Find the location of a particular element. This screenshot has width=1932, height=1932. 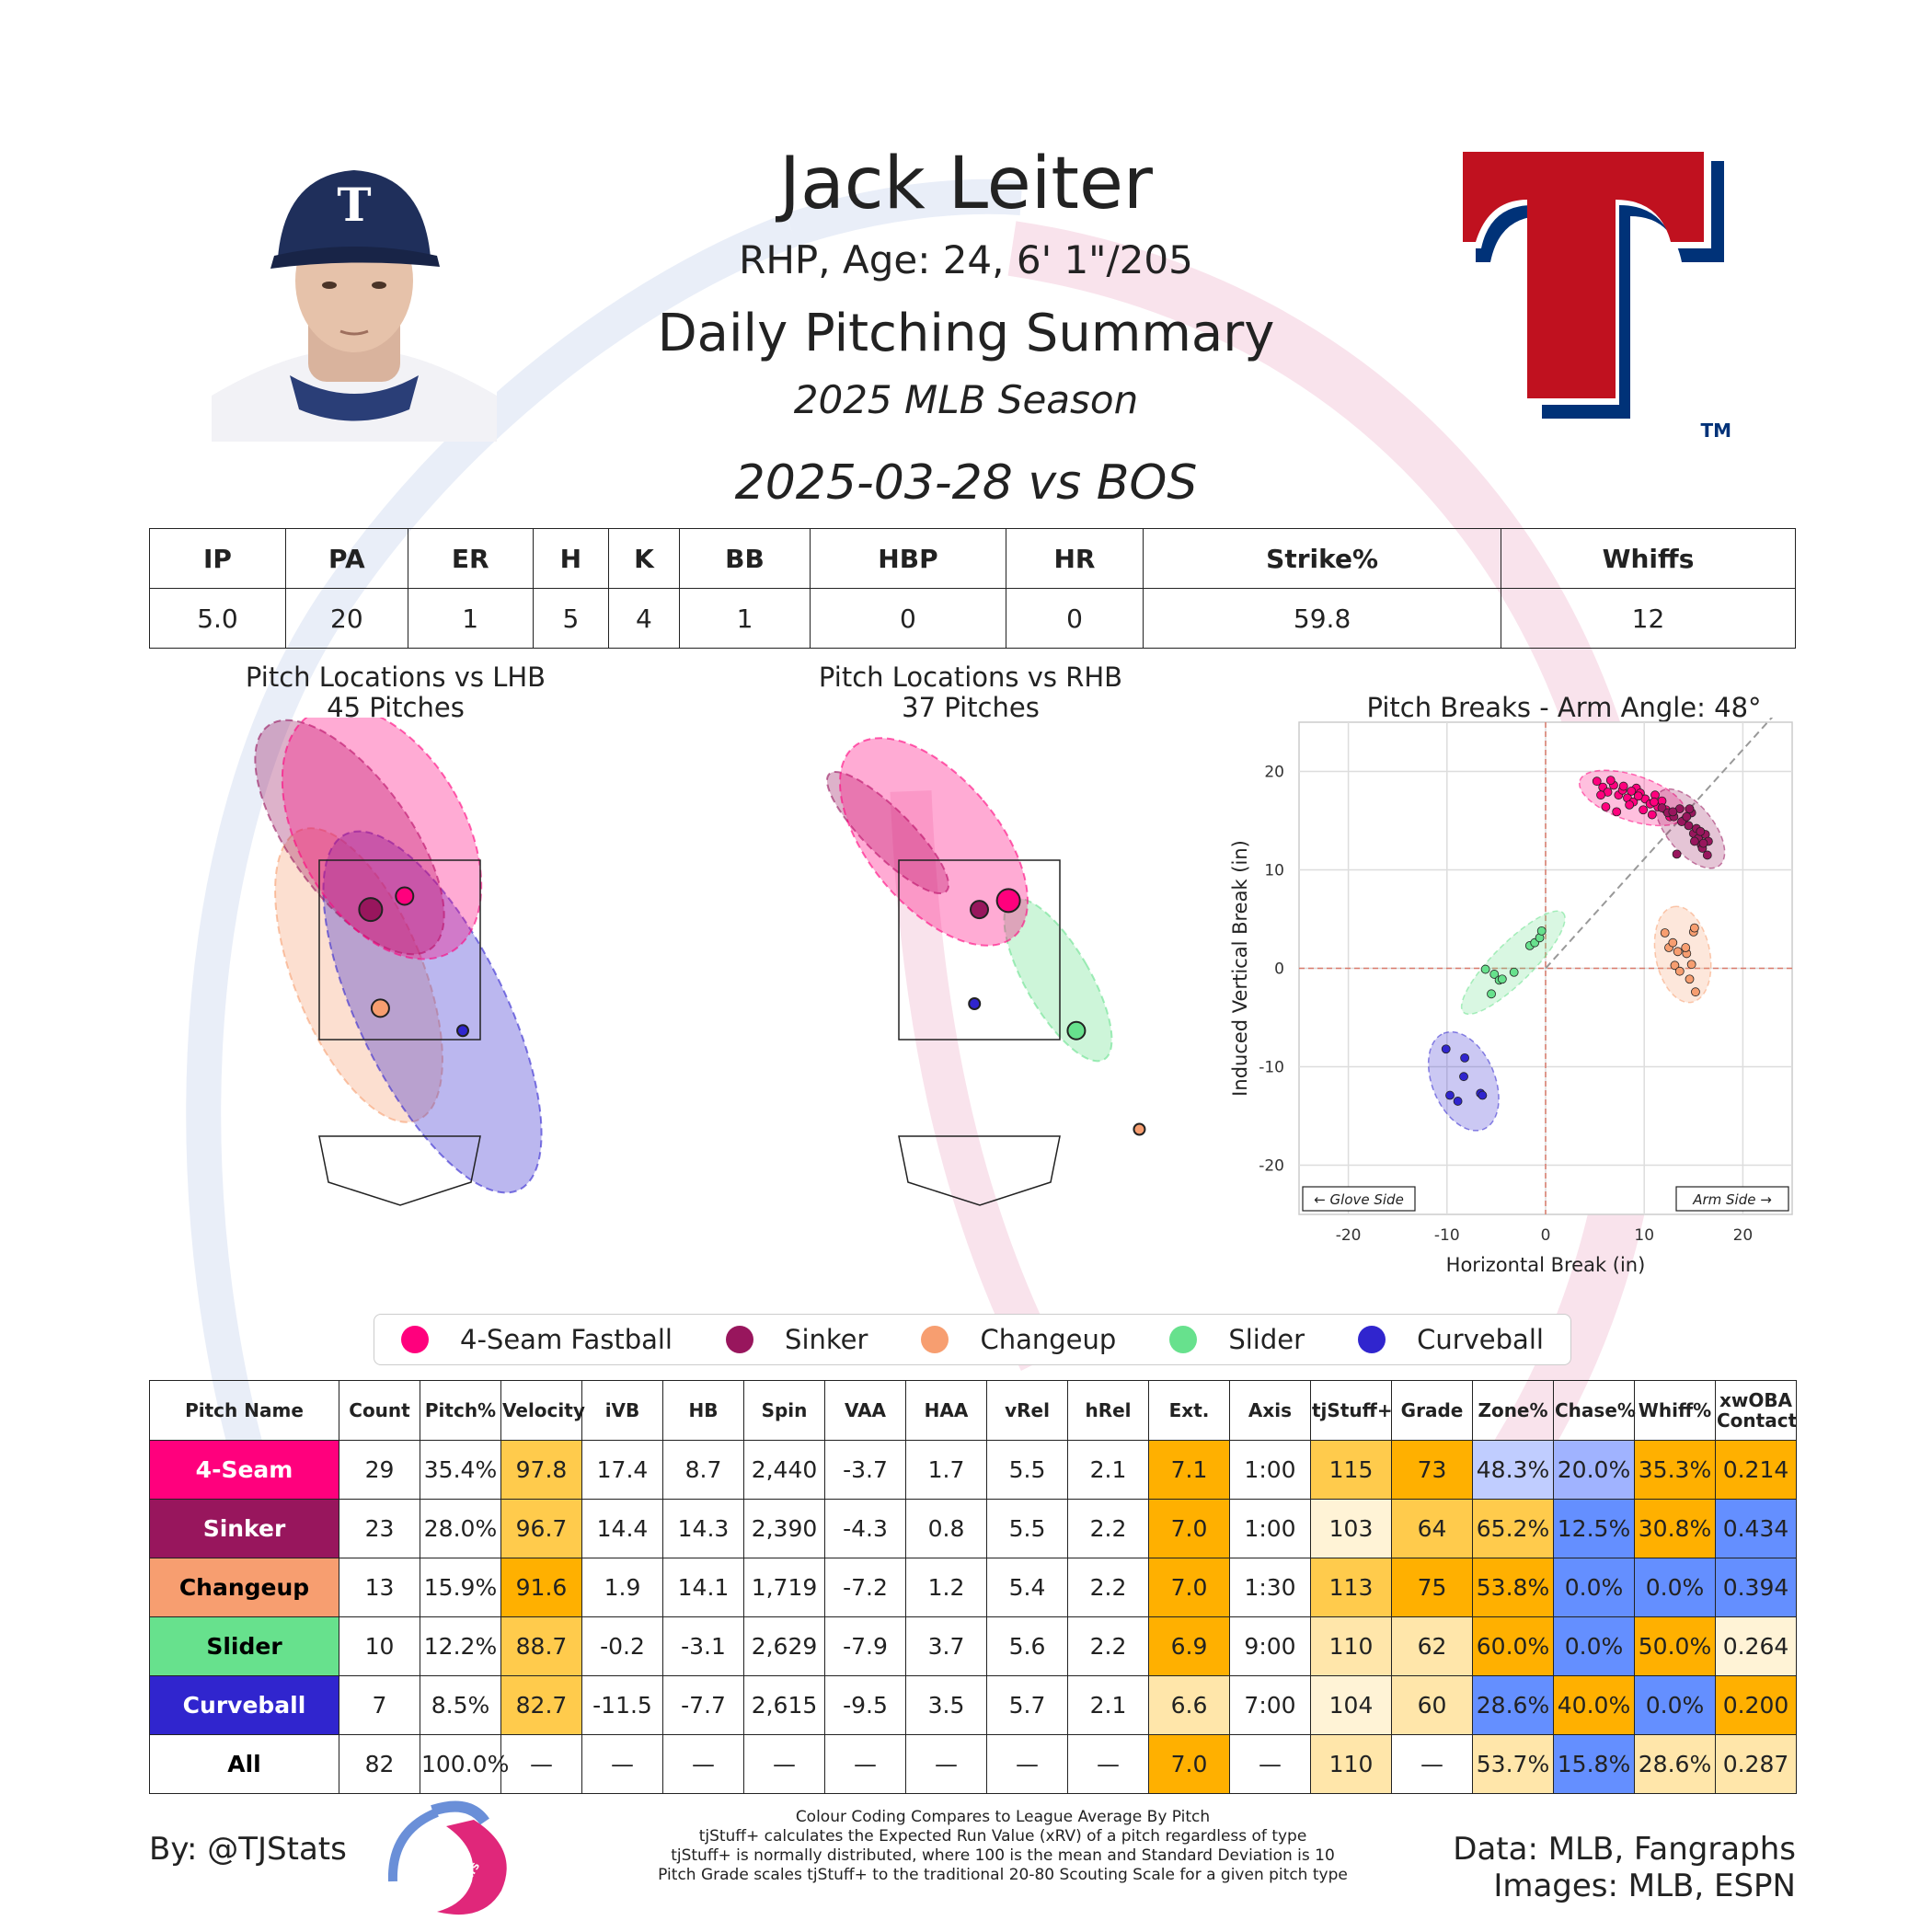

pitch-table-header: iVB is located at coordinates (622, 1410).